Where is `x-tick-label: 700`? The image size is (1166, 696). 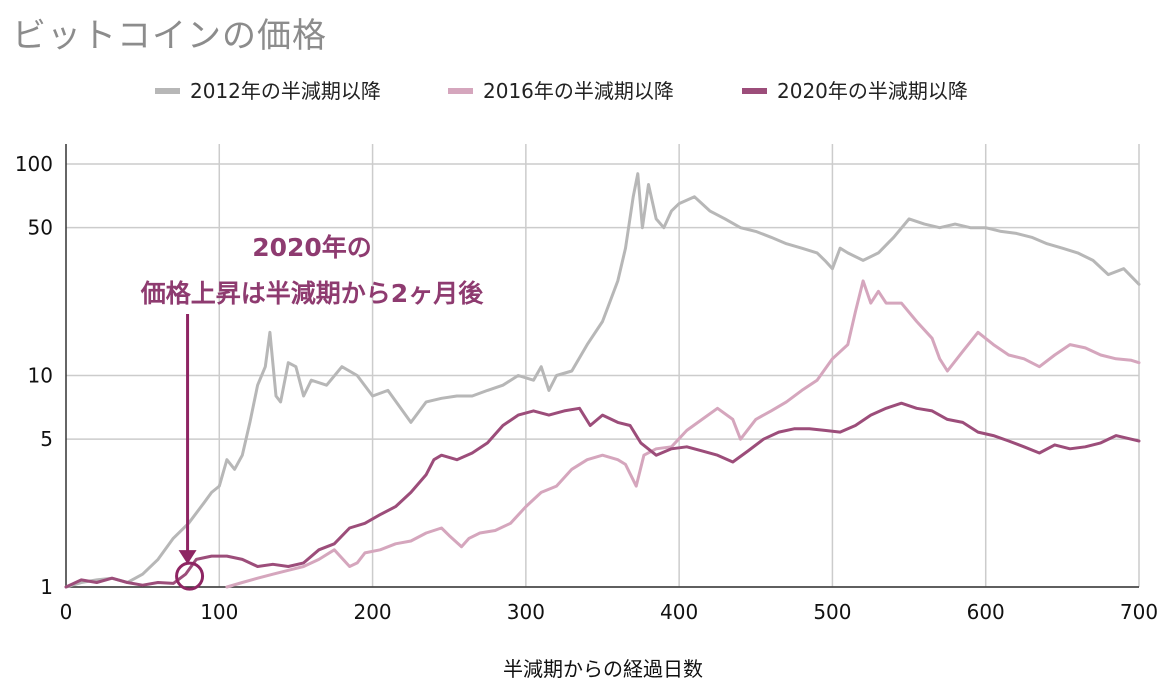
x-tick-label: 700 is located at coordinates (1139, 612).